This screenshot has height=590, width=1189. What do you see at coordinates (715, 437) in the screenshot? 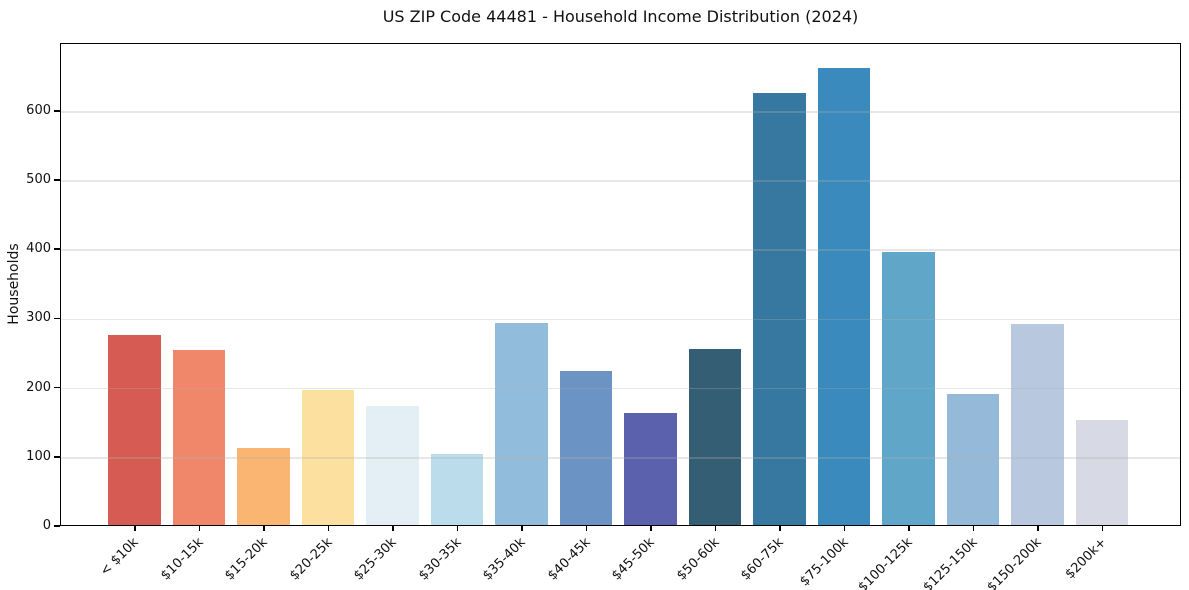
I see `bar-50-60k` at bounding box center [715, 437].